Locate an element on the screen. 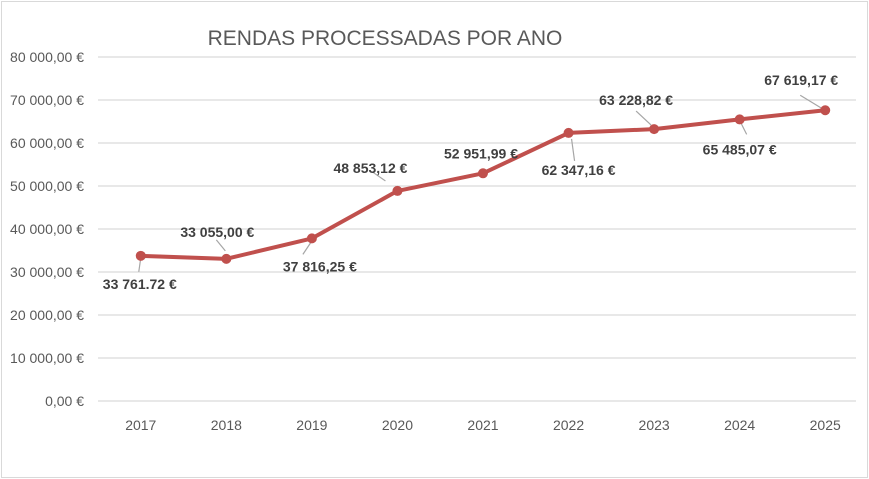 This screenshot has width=869, height=479. data-label: 63 228,82 € is located at coordinates (636, 100).